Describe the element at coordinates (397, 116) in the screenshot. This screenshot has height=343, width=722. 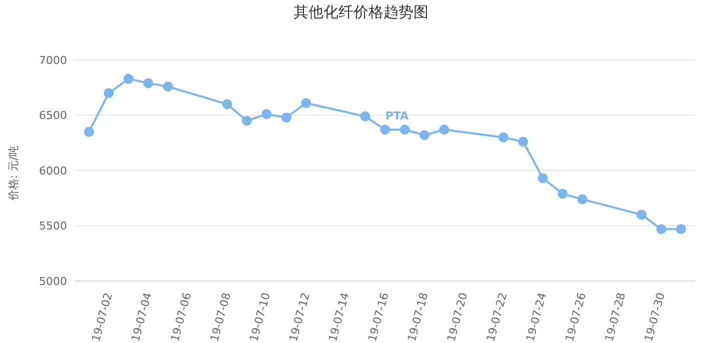
I see `series-label: PTA` at that location.